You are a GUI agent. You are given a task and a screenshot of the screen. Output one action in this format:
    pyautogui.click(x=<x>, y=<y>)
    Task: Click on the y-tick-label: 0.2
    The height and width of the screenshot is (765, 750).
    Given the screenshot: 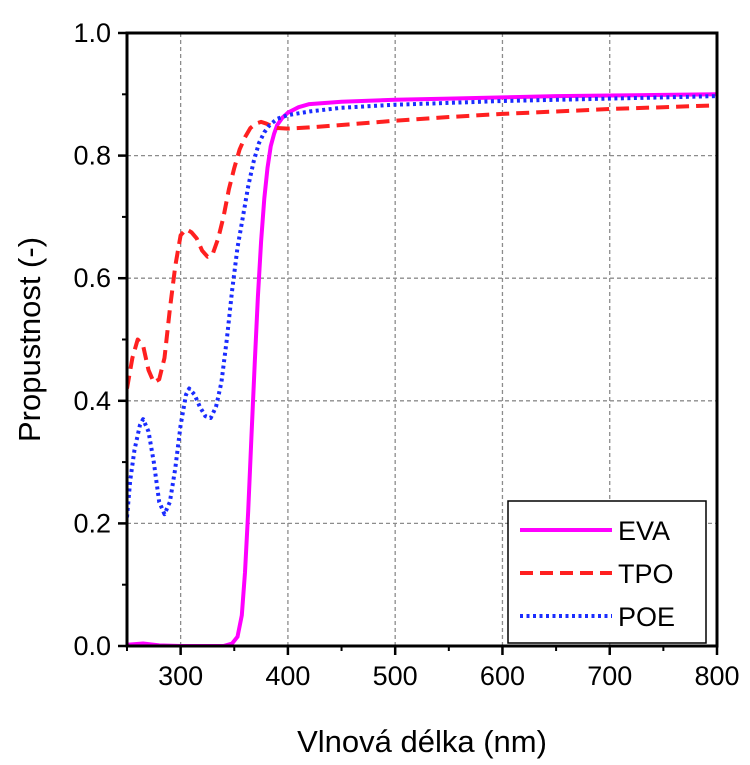 What is the action you would take?
    pyautogui.click(x=92, y=523)
    